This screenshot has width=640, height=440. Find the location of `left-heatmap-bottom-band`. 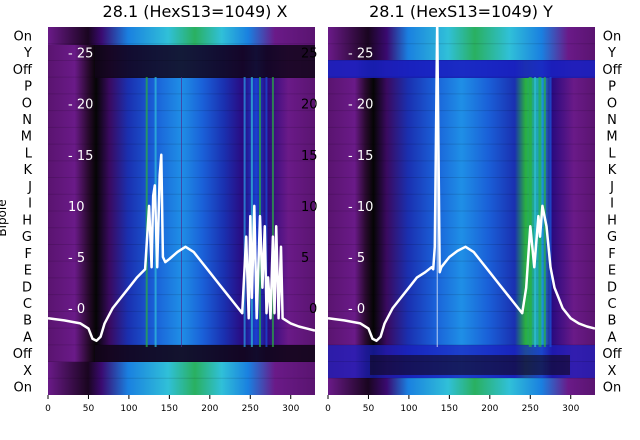

left-heatmap-bottom-band is located at coordinates (181, 378).